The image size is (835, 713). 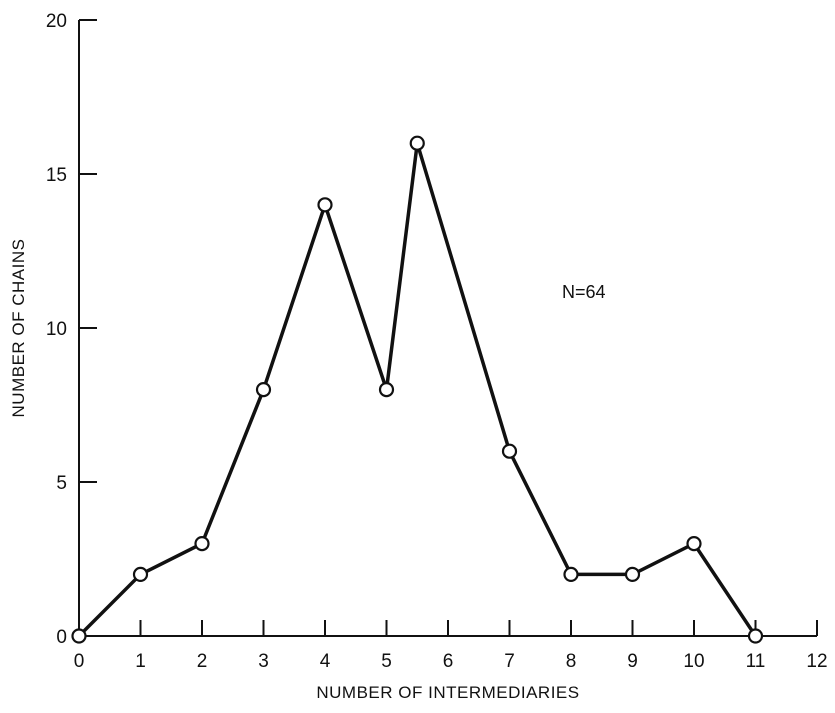 I want to click on x-tick-label: 2, so click(x=202, y=661).